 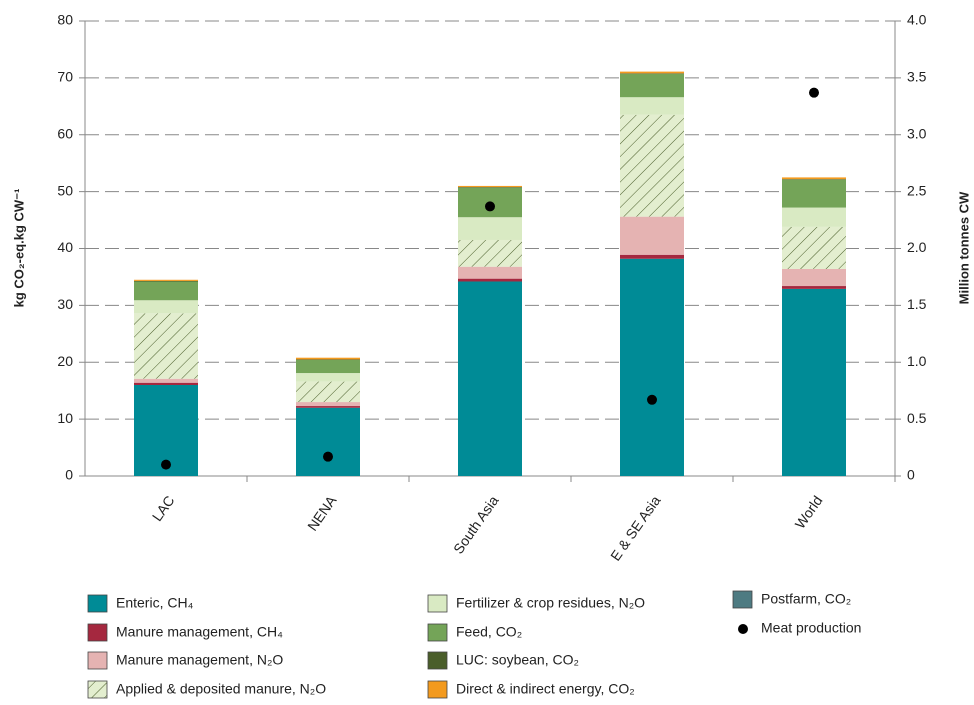 What do you see at coordinates (917, 133) in the screenshot?
I see `y2-tick-label: 3.0` at bounding box center [917, 133].